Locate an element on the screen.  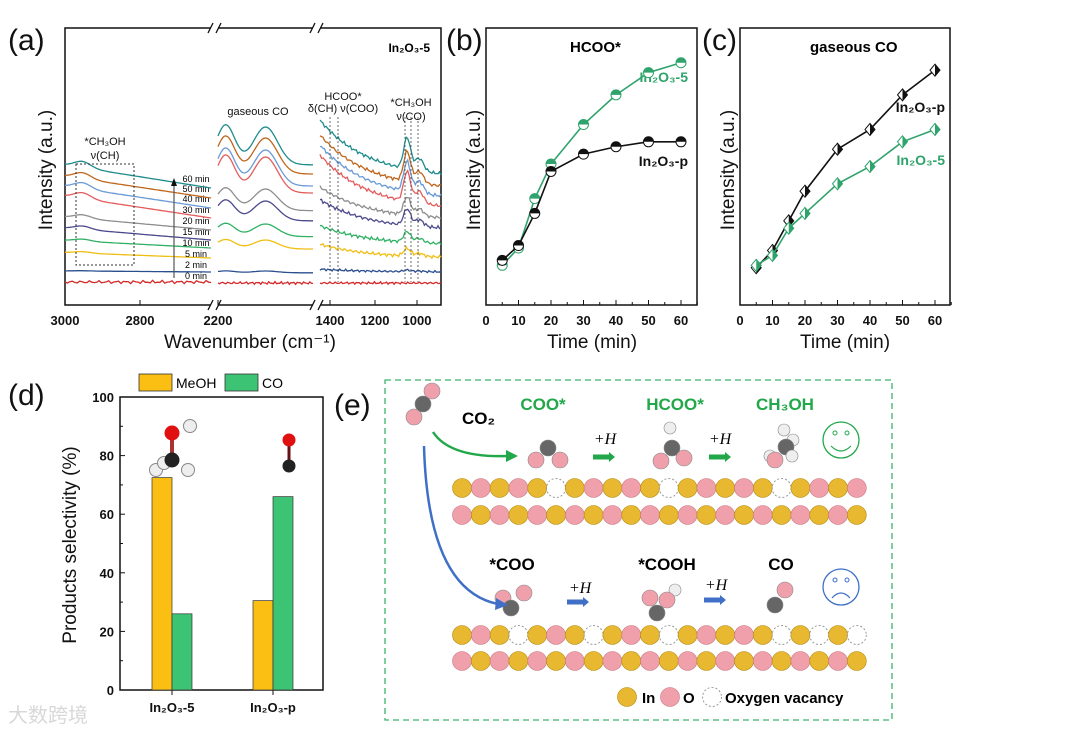
a-spectrum-50-min is located at coordinates (253, 167).